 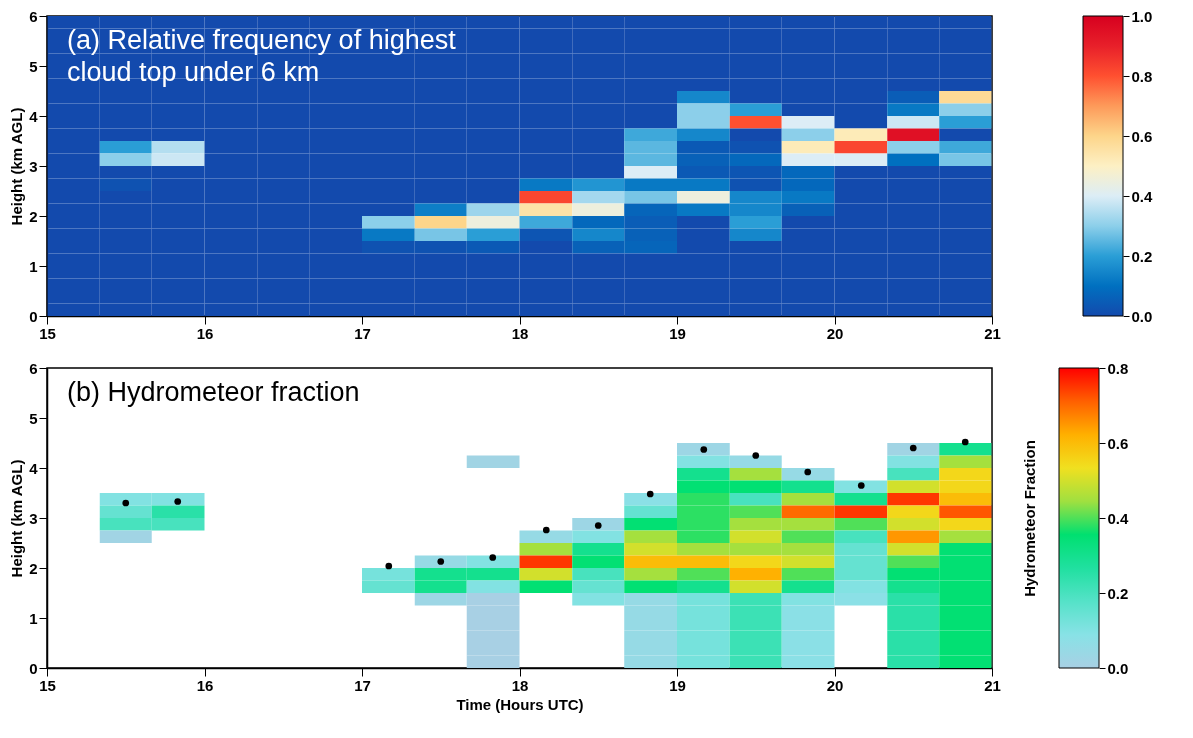 What do you see at coordinates (1029, 518) in the screenshot?
I see `color-bar-title: Hydrometeor Fraction` at bounding box center [1029, 518].